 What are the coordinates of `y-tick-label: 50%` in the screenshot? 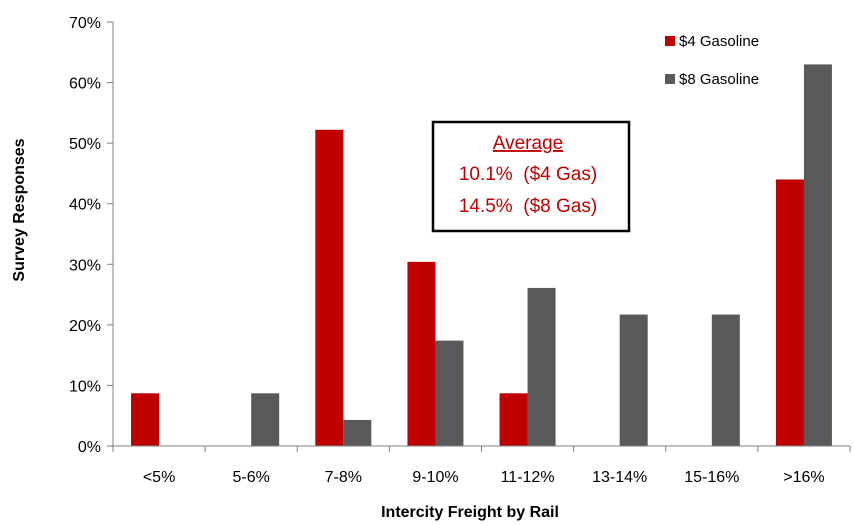 It's located at (85, 144).